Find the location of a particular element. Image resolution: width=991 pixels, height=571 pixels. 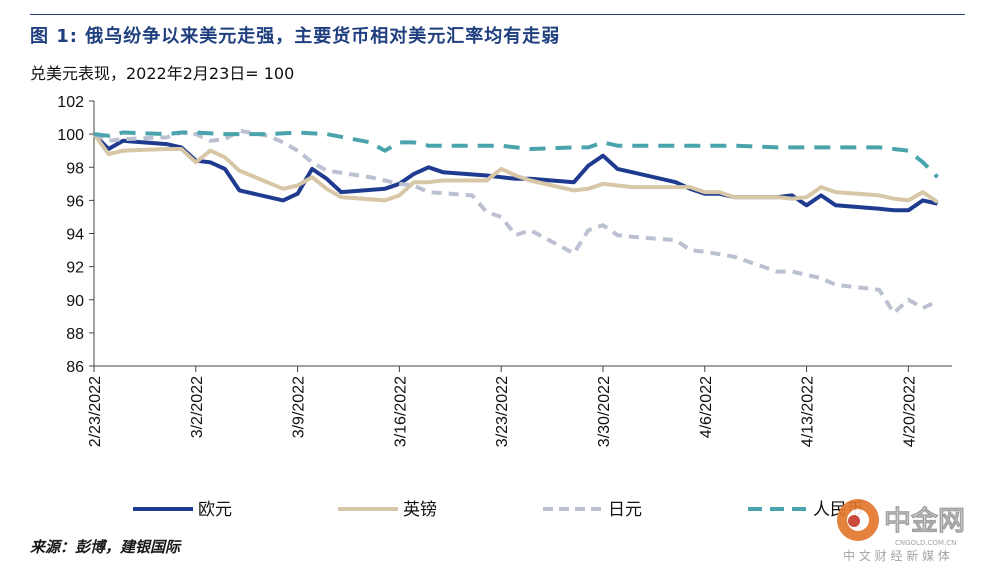

x-tick-label: 2/23/2022 is located at coordinates (95, 411).